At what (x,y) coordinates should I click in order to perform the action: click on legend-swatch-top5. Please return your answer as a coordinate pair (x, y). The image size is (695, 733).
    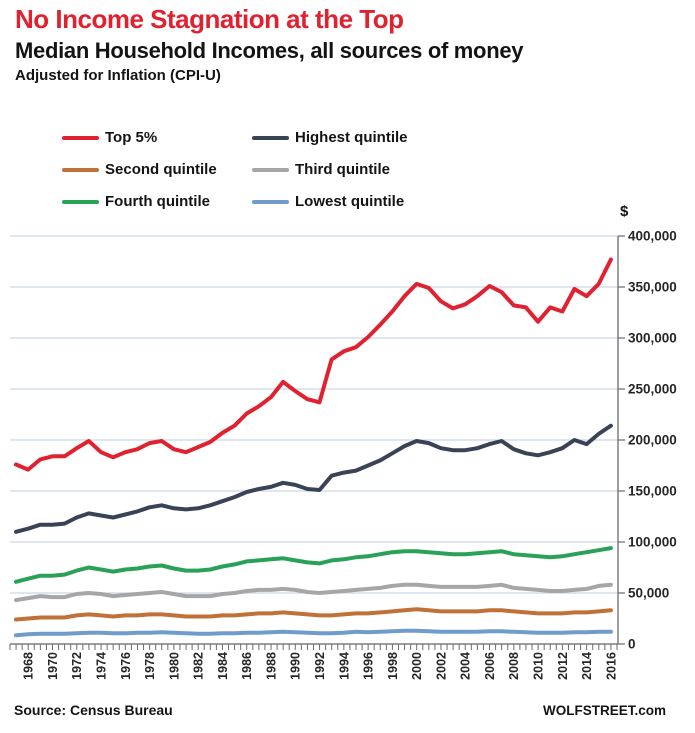
    Looking at the image, I should click on (80, 137).